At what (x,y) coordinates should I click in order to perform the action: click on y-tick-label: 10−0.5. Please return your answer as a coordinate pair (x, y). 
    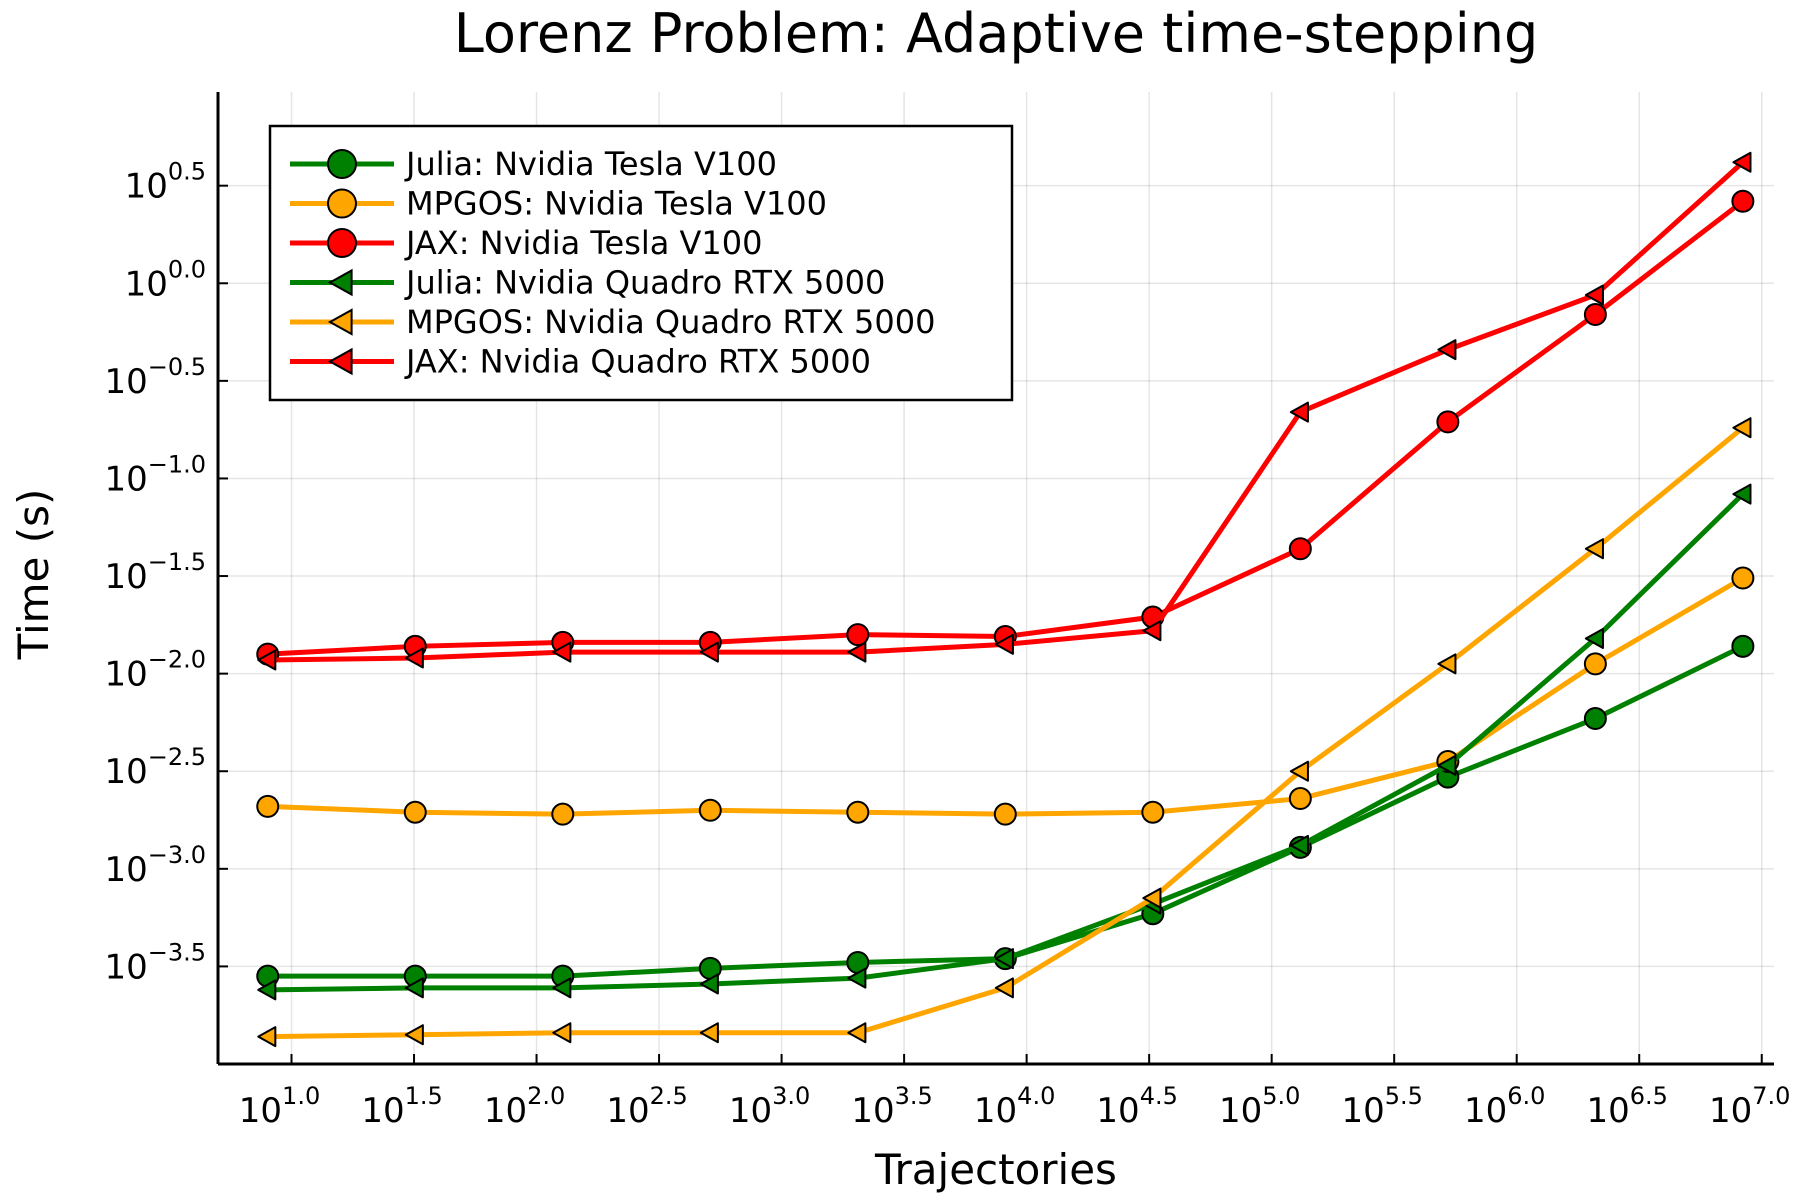
    Looking at the image, I should click on (155, 377).